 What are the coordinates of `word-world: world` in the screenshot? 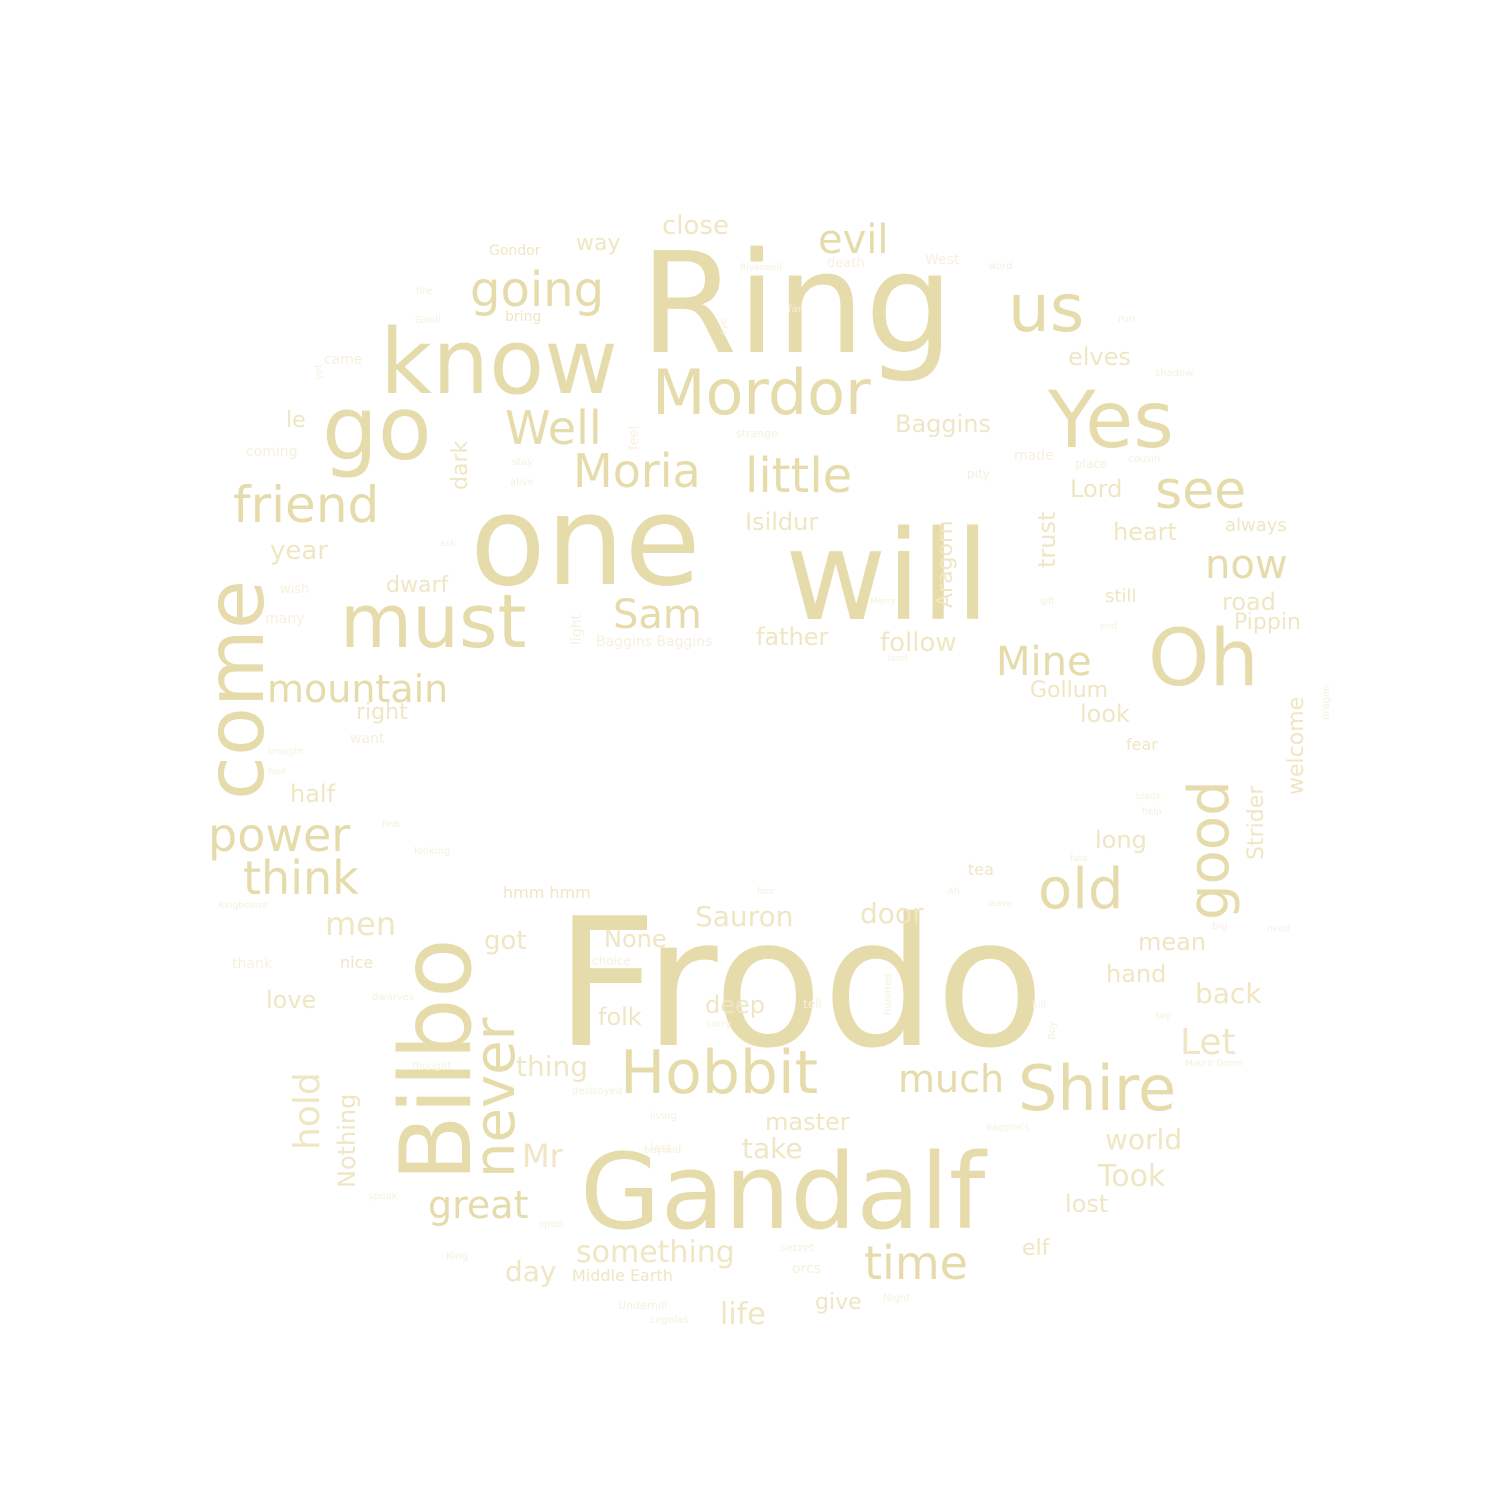 It's located at (1144, 1139).